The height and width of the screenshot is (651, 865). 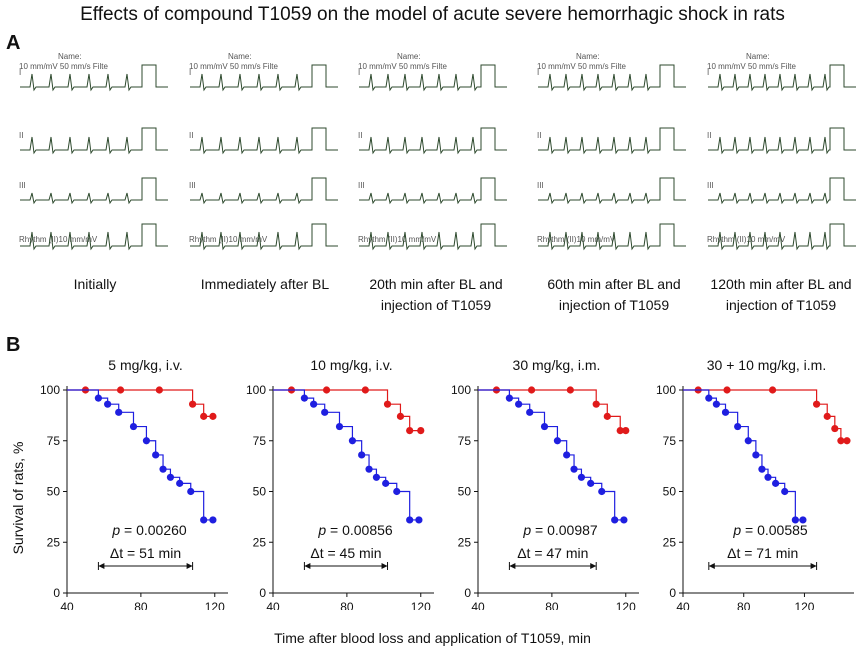 I want to click on ecg-caption-line: 60th min after BL and, so click(x=614, y=284).